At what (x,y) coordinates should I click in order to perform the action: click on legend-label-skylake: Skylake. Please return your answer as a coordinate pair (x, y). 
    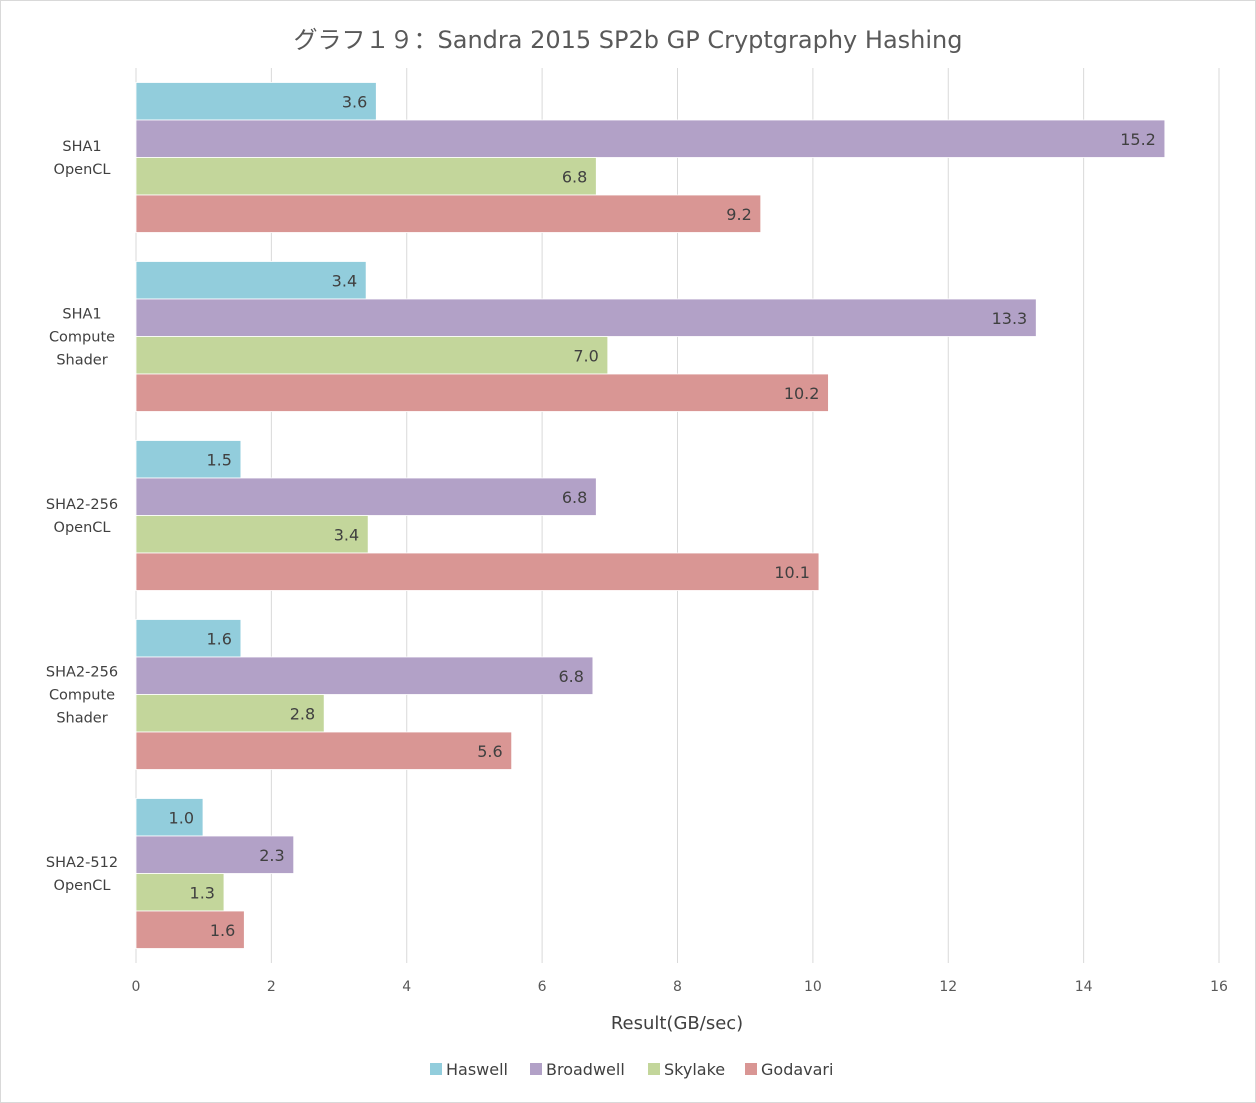
    Looking at the image, I should click on (694, 1069).